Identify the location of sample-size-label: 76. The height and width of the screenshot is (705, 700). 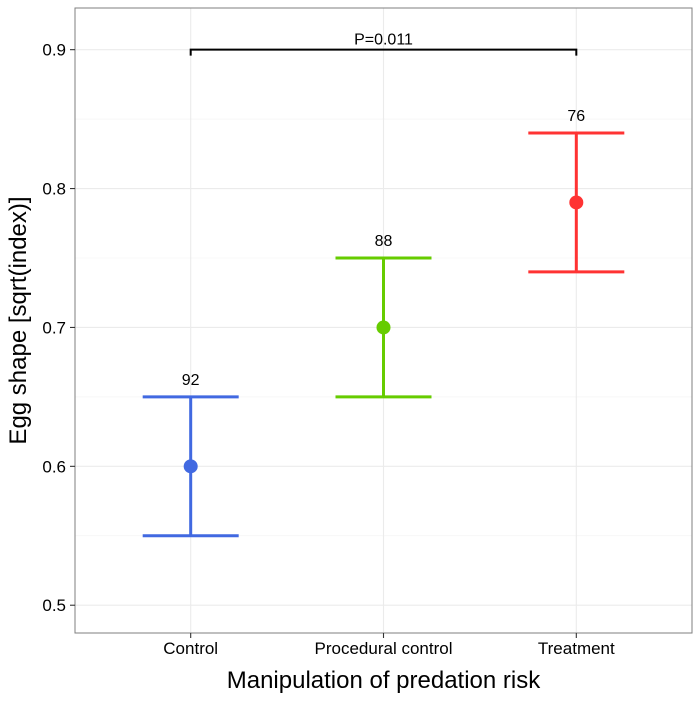
(576, 116).